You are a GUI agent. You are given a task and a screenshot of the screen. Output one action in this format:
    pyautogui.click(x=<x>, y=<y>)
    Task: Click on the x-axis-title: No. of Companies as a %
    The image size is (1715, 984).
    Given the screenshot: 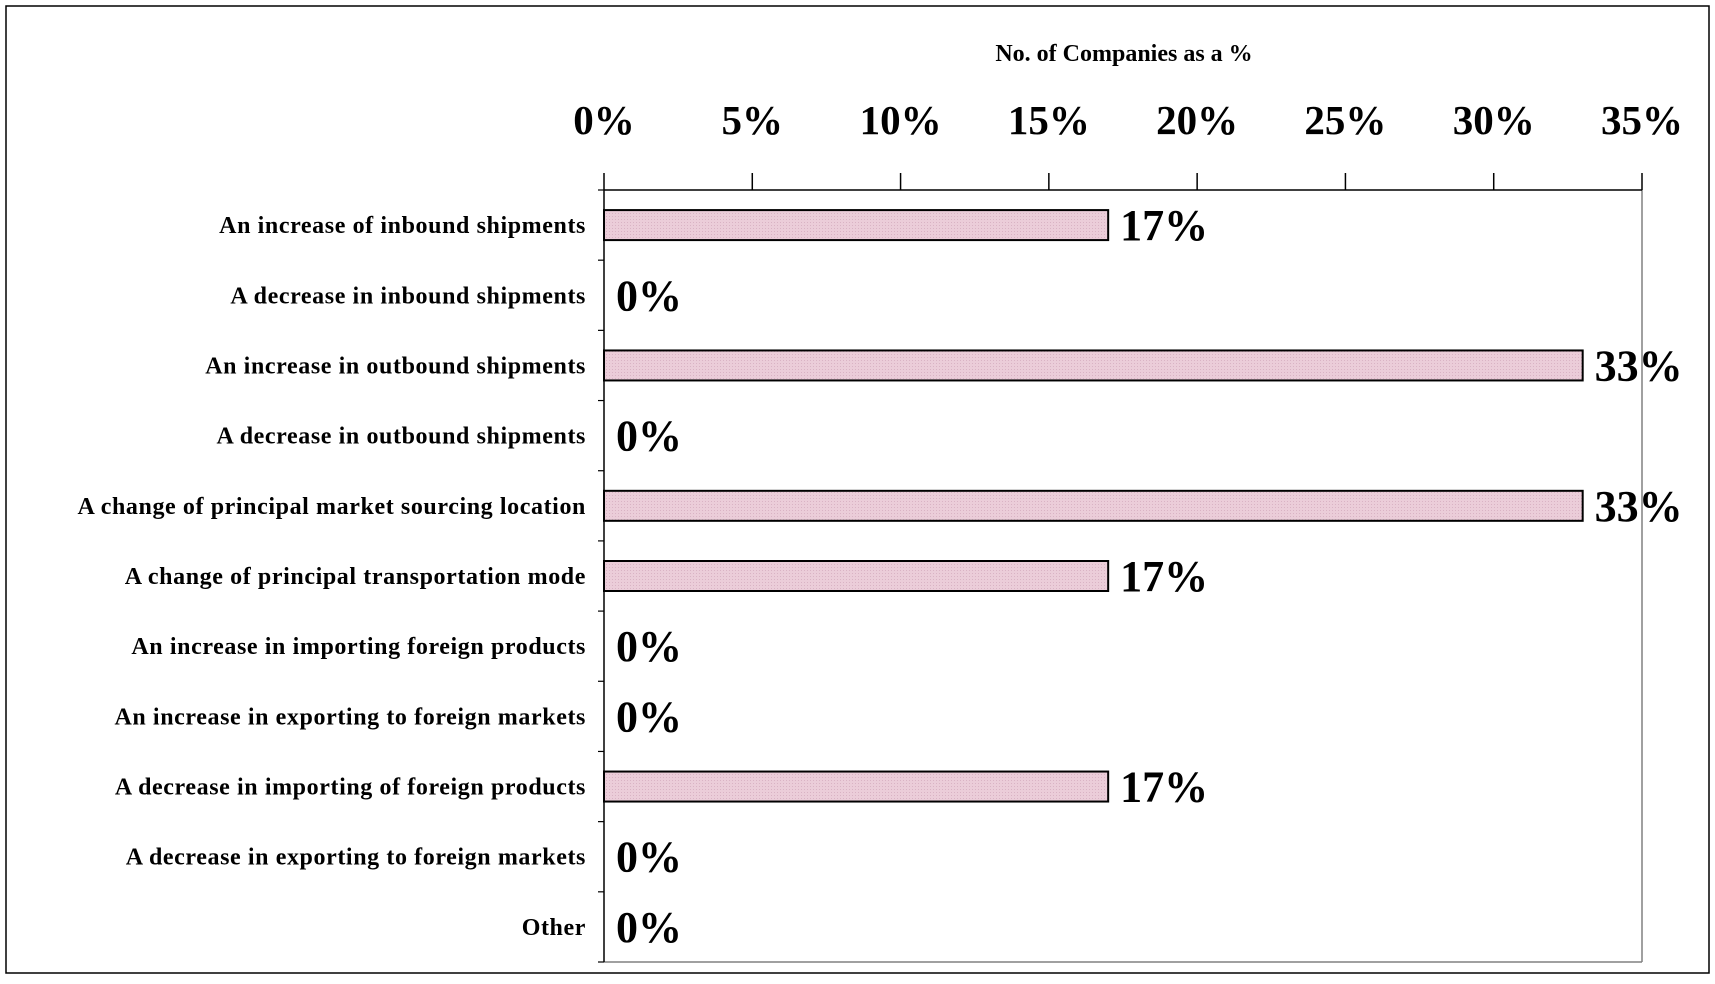 What is the action you would take?
    pyautogui.click(x=1123, y=54)
    